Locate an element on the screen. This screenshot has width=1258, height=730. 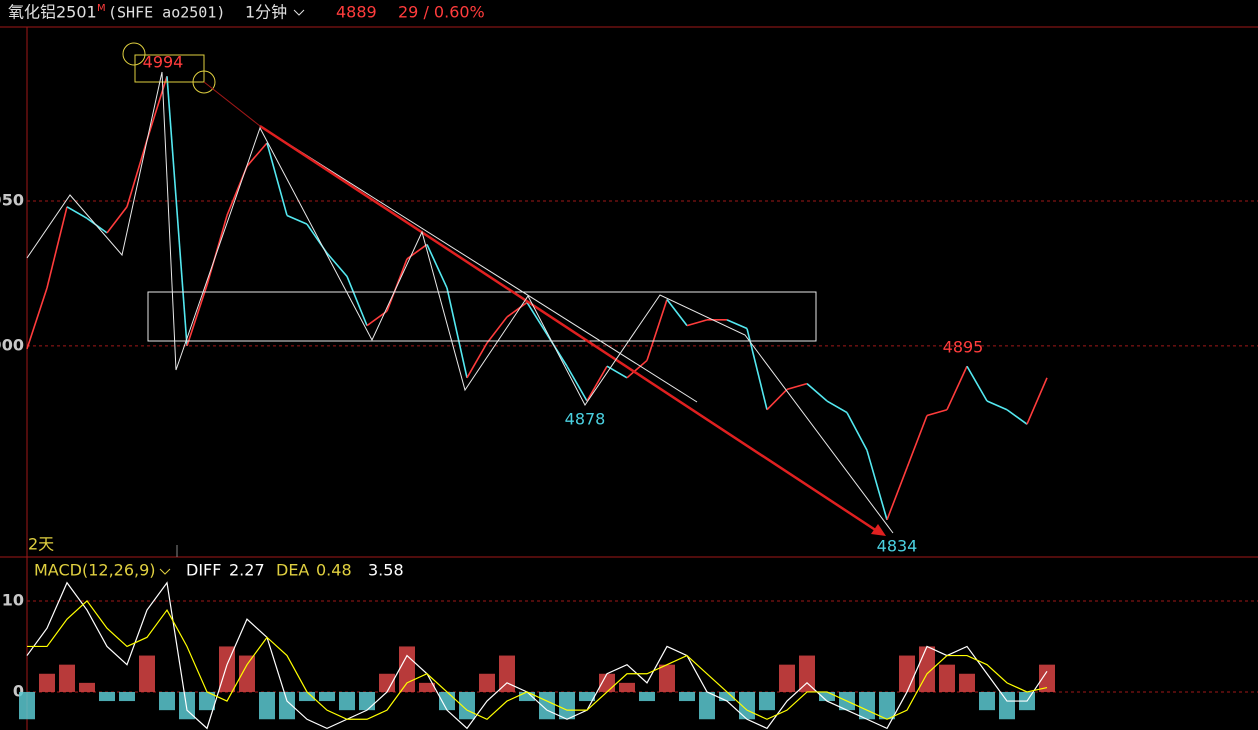
period-dropdown is located at coordinates (299, 12).